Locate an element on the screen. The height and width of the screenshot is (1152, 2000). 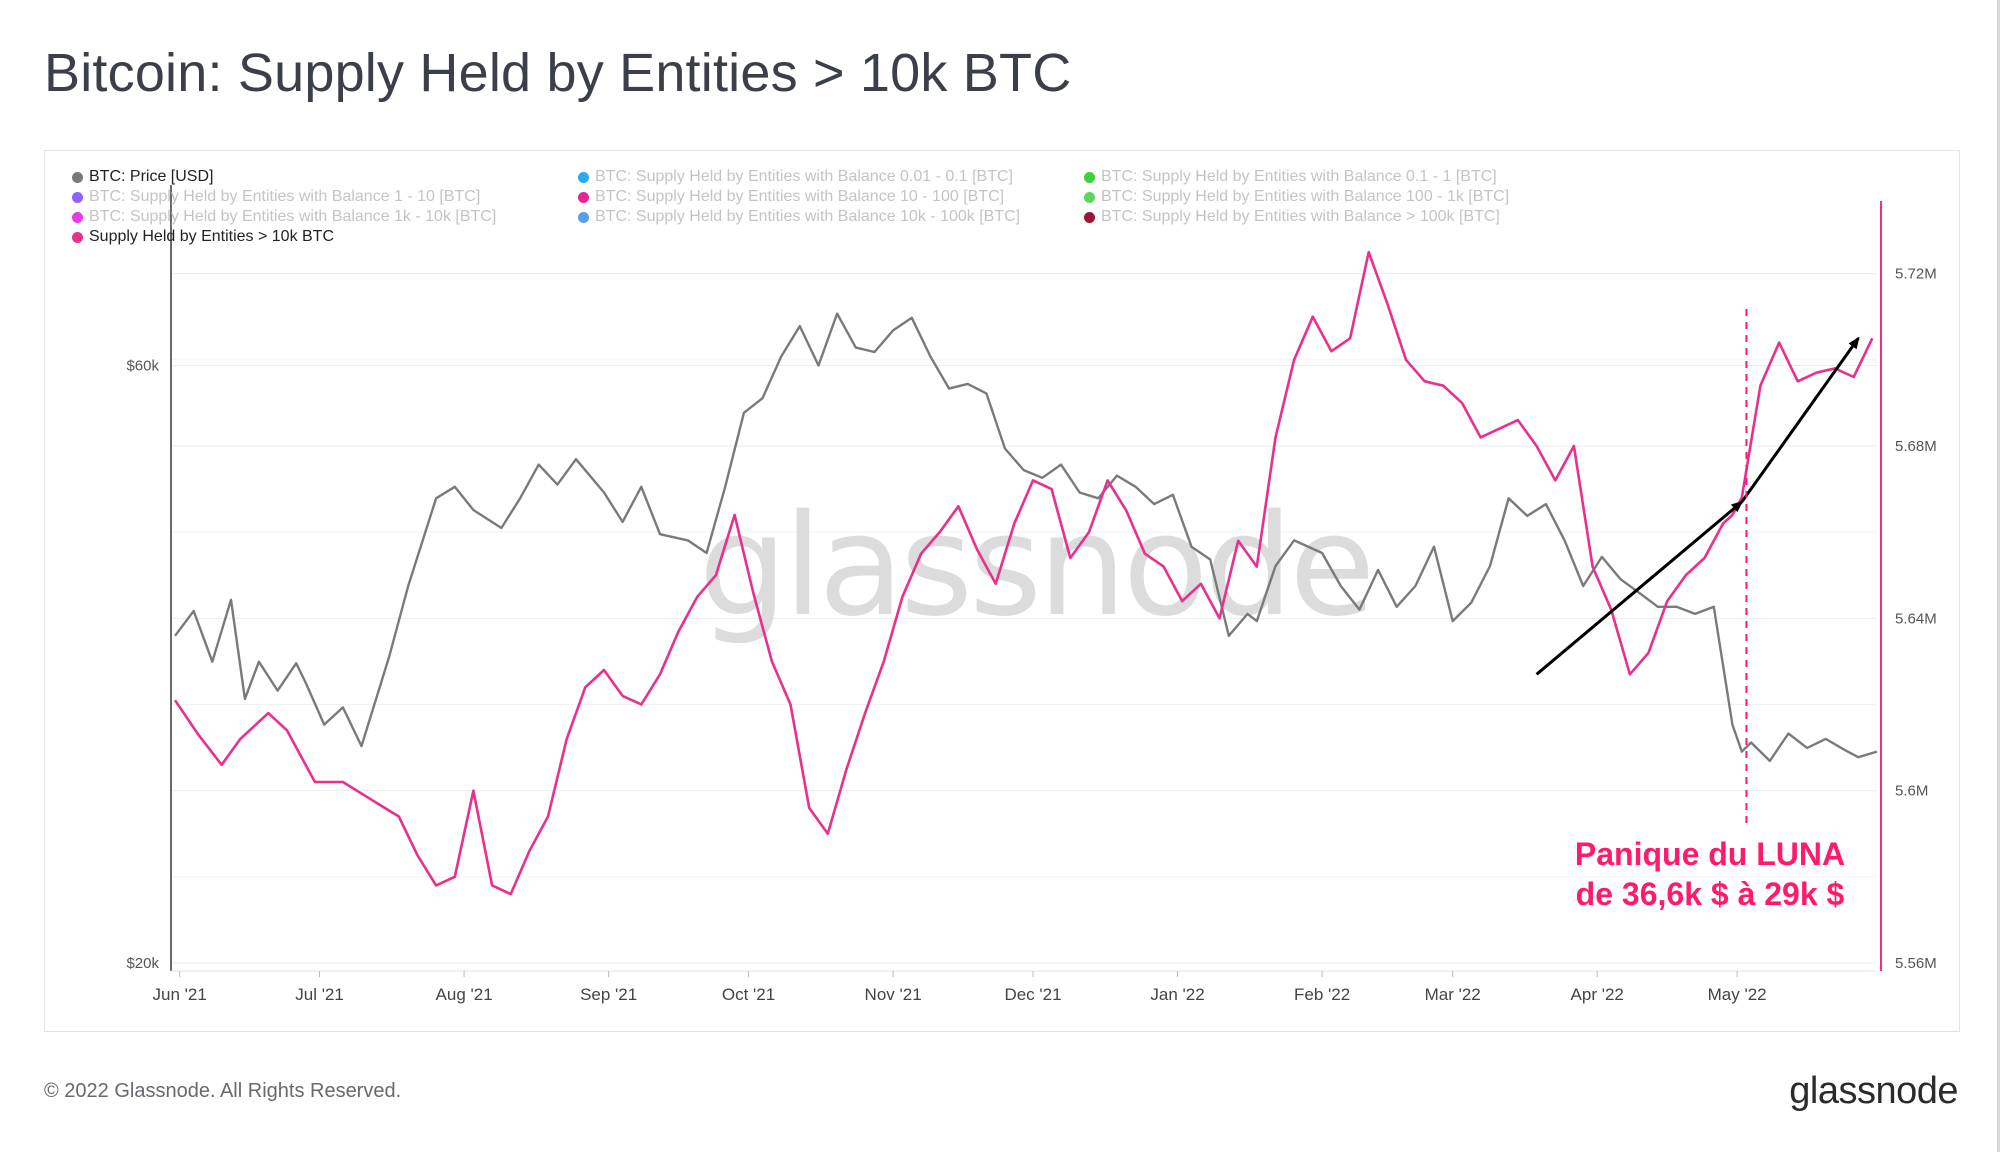
x-tick-label: Aug '21 is located at coordinates (464, 994).